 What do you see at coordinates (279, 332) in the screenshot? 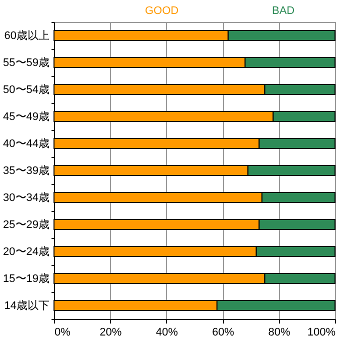
I see `x-tick-label: 80%` at bounding box center [279, 332].